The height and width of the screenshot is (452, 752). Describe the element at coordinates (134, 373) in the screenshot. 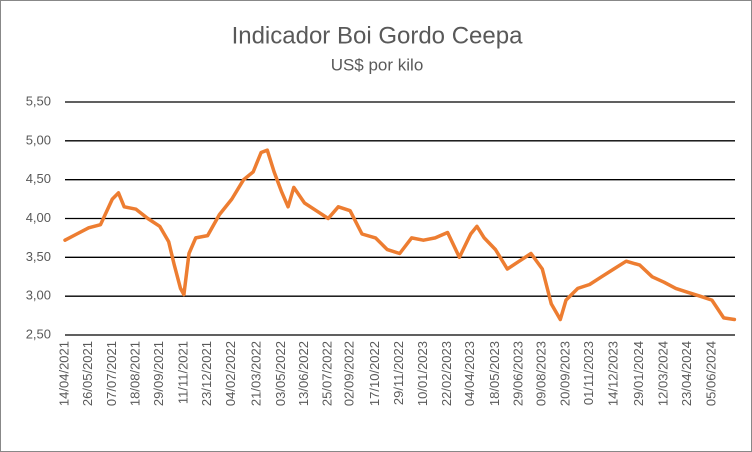

I see `x-tick-label: 18/08/2021` at that location.